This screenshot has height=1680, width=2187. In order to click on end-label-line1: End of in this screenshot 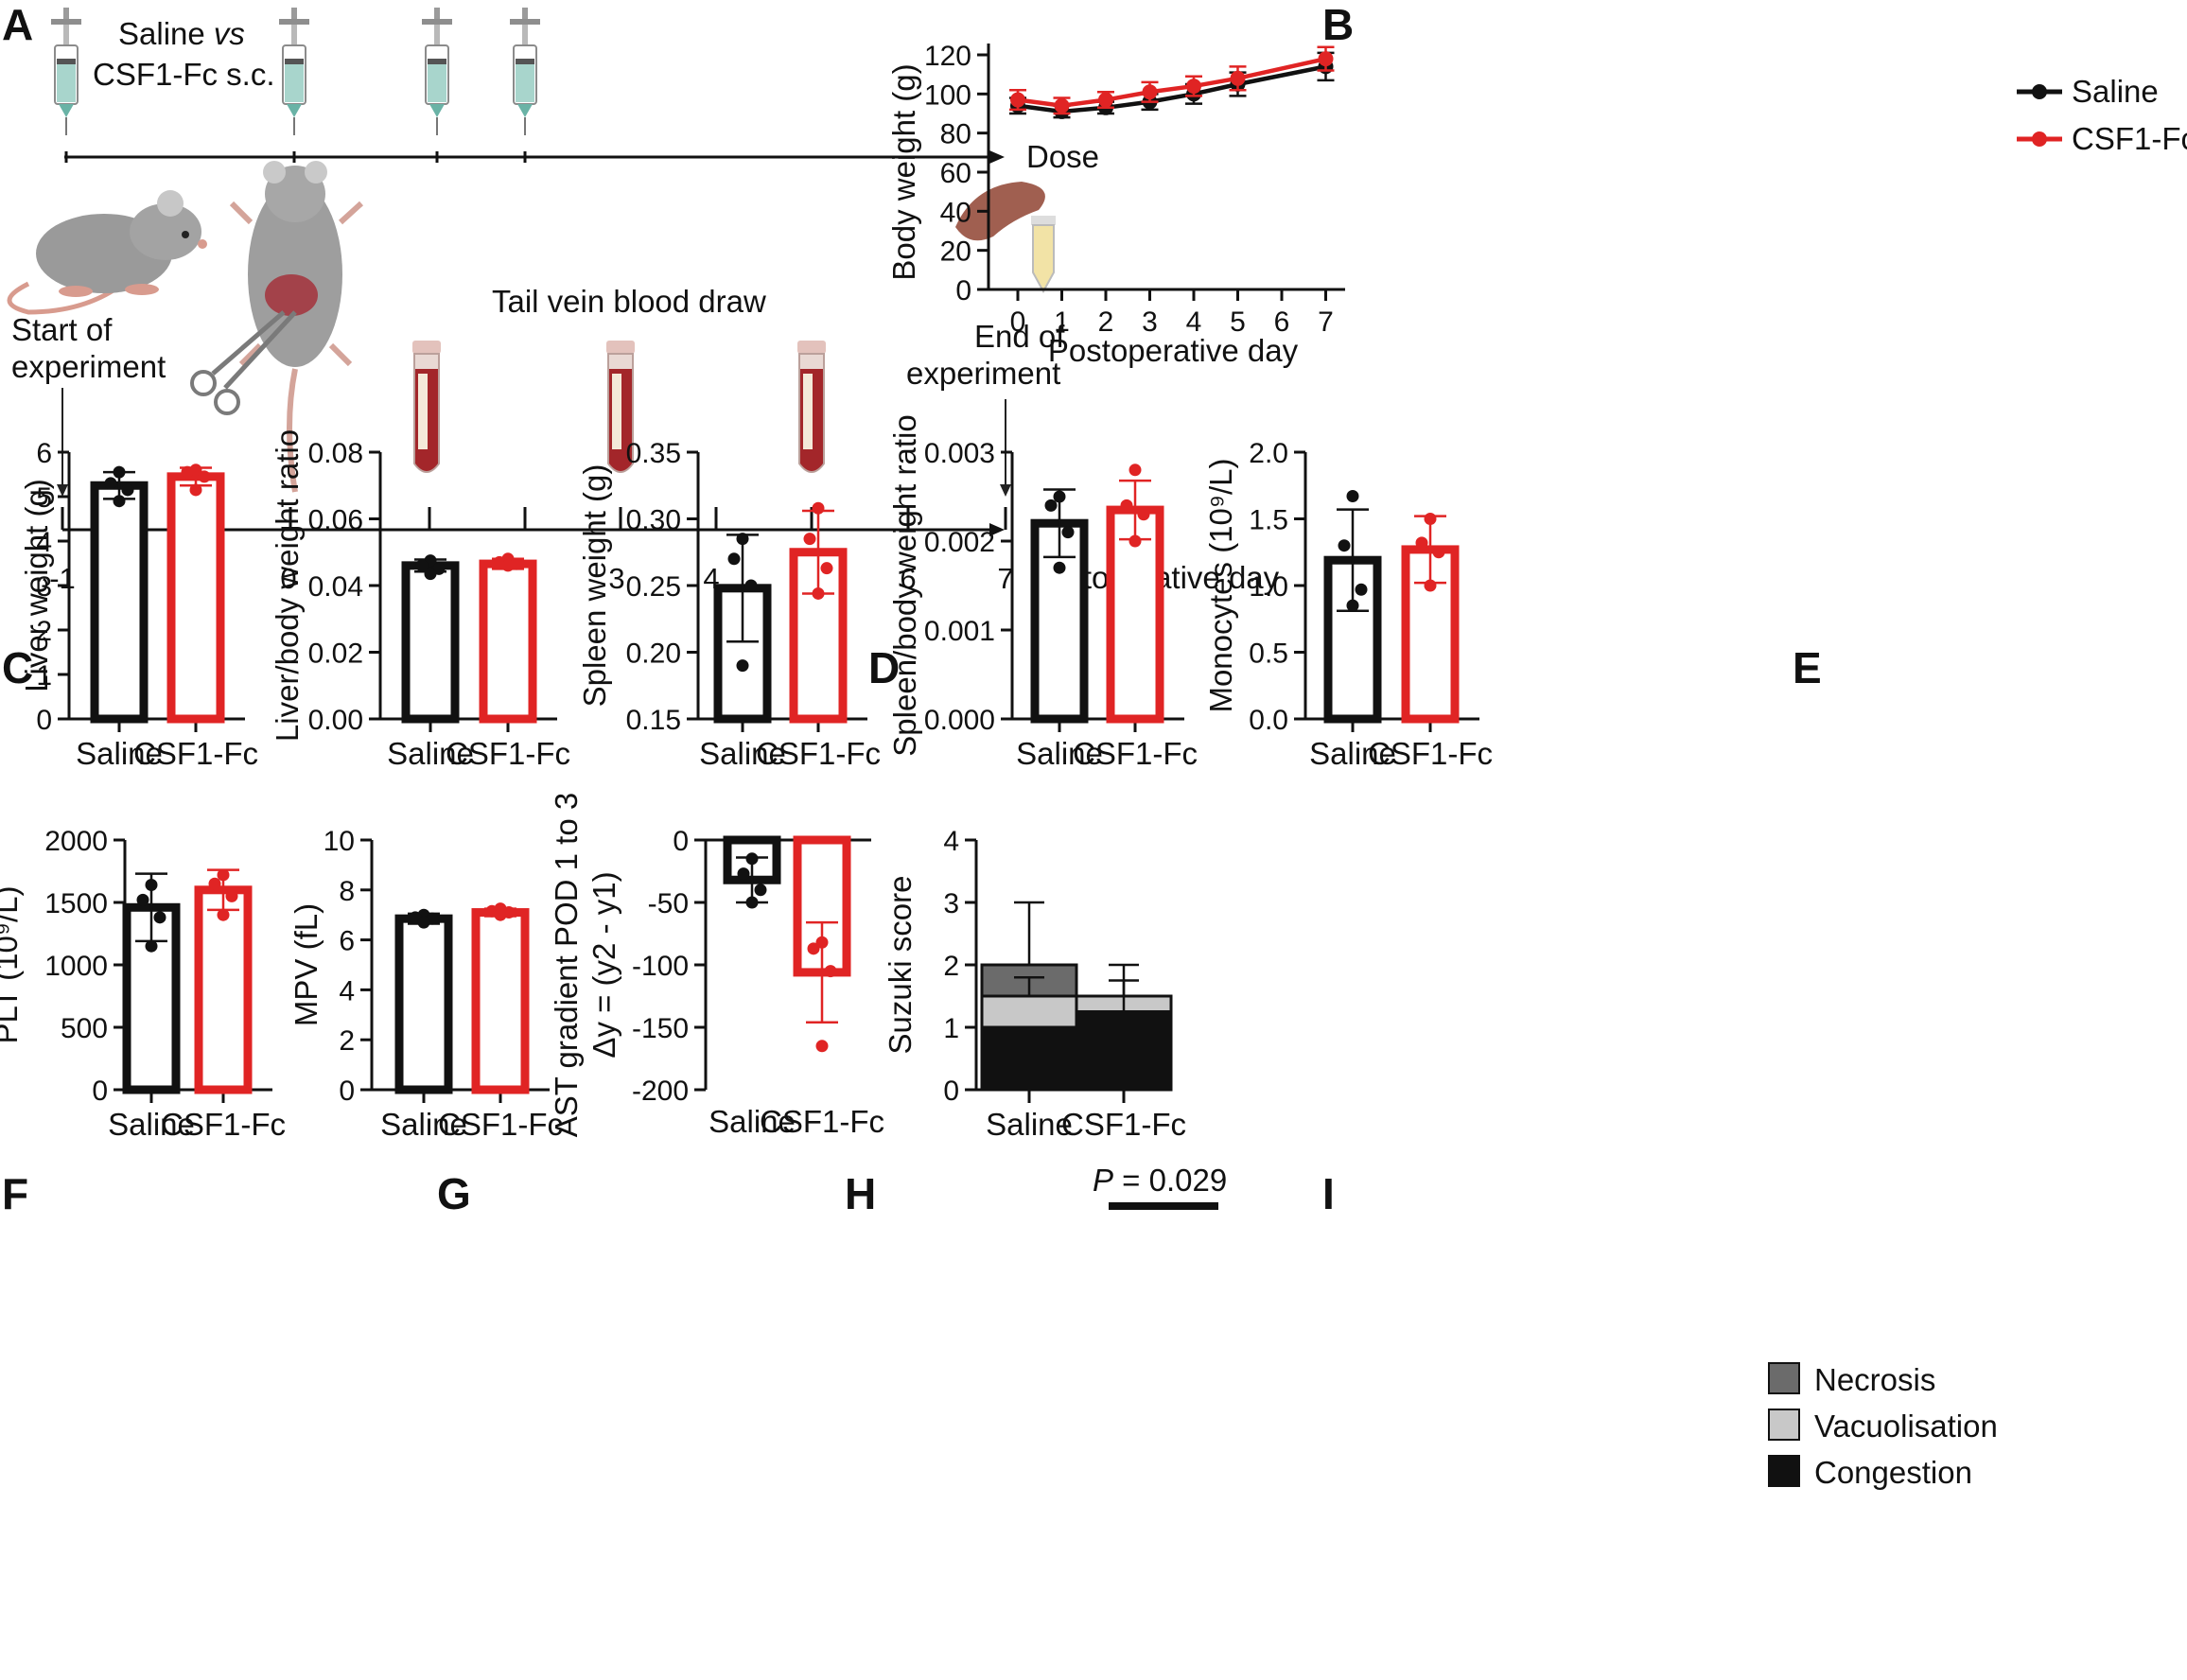, I will do `click(1019, 336)`.